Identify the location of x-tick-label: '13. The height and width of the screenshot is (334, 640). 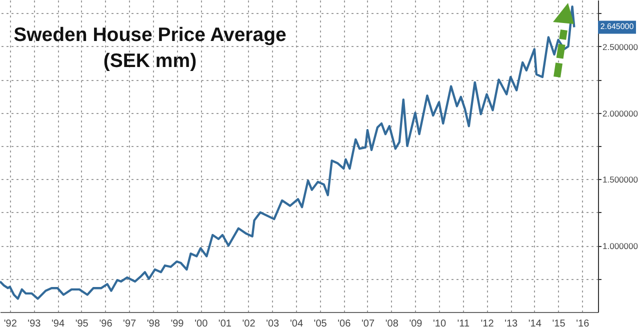
(511, 324).